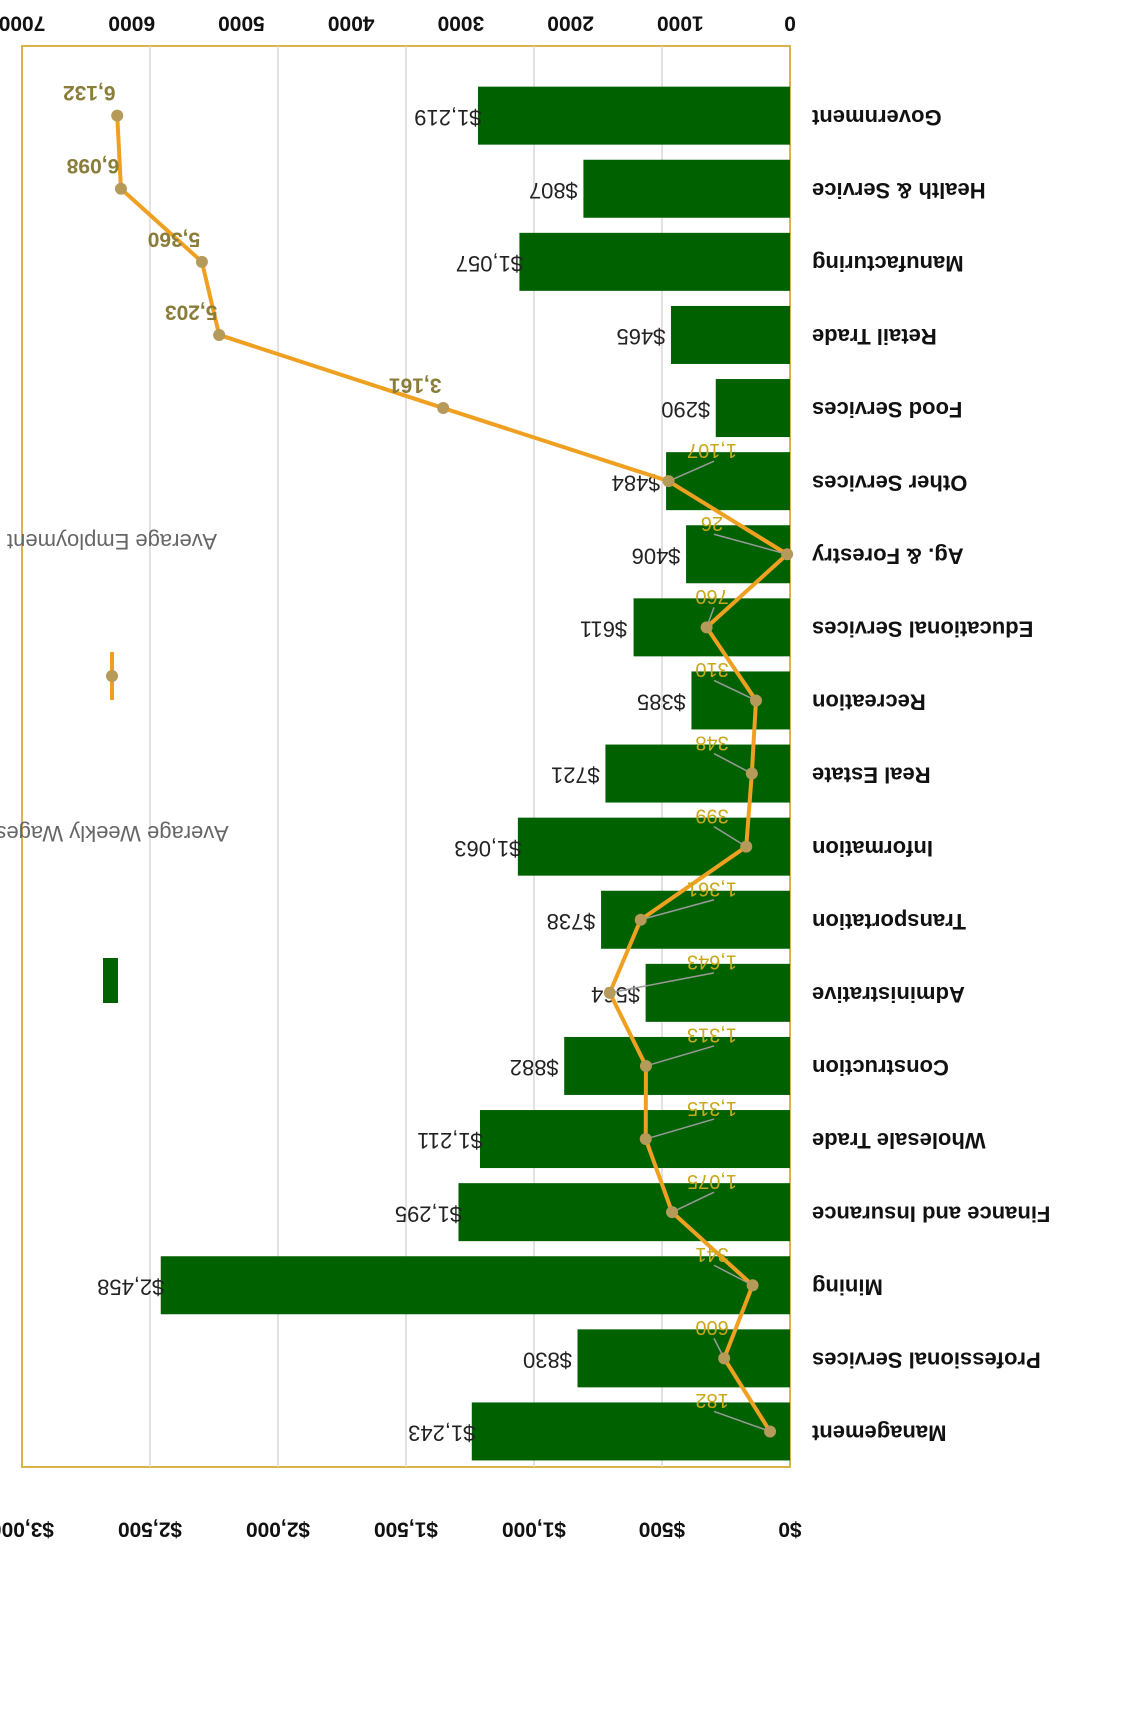  What do you see at coordinates (640, 336) in the screenshot?
I see `bar-value-label: $465` at bounding box center [640, 336].